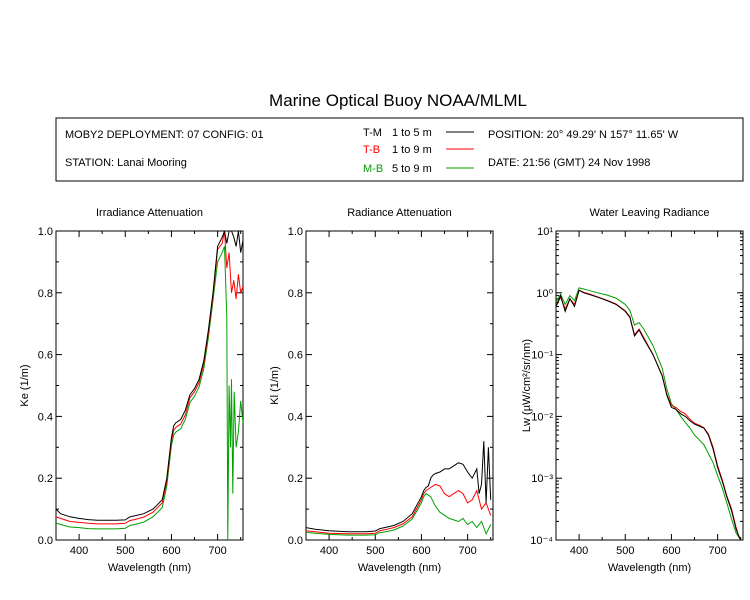 The width and height of the screenshot is (750, 600). What do you see at coordinates (399, 213) in the screenshot?
I see `panel-title: Radiance Attenuation` at bounding box center [399, 213].